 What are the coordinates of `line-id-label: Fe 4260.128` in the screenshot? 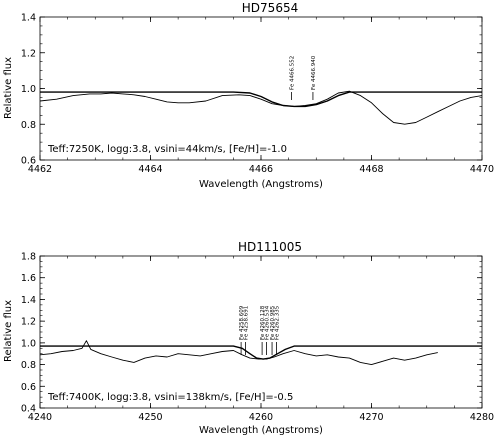 It's located at (263, 322).